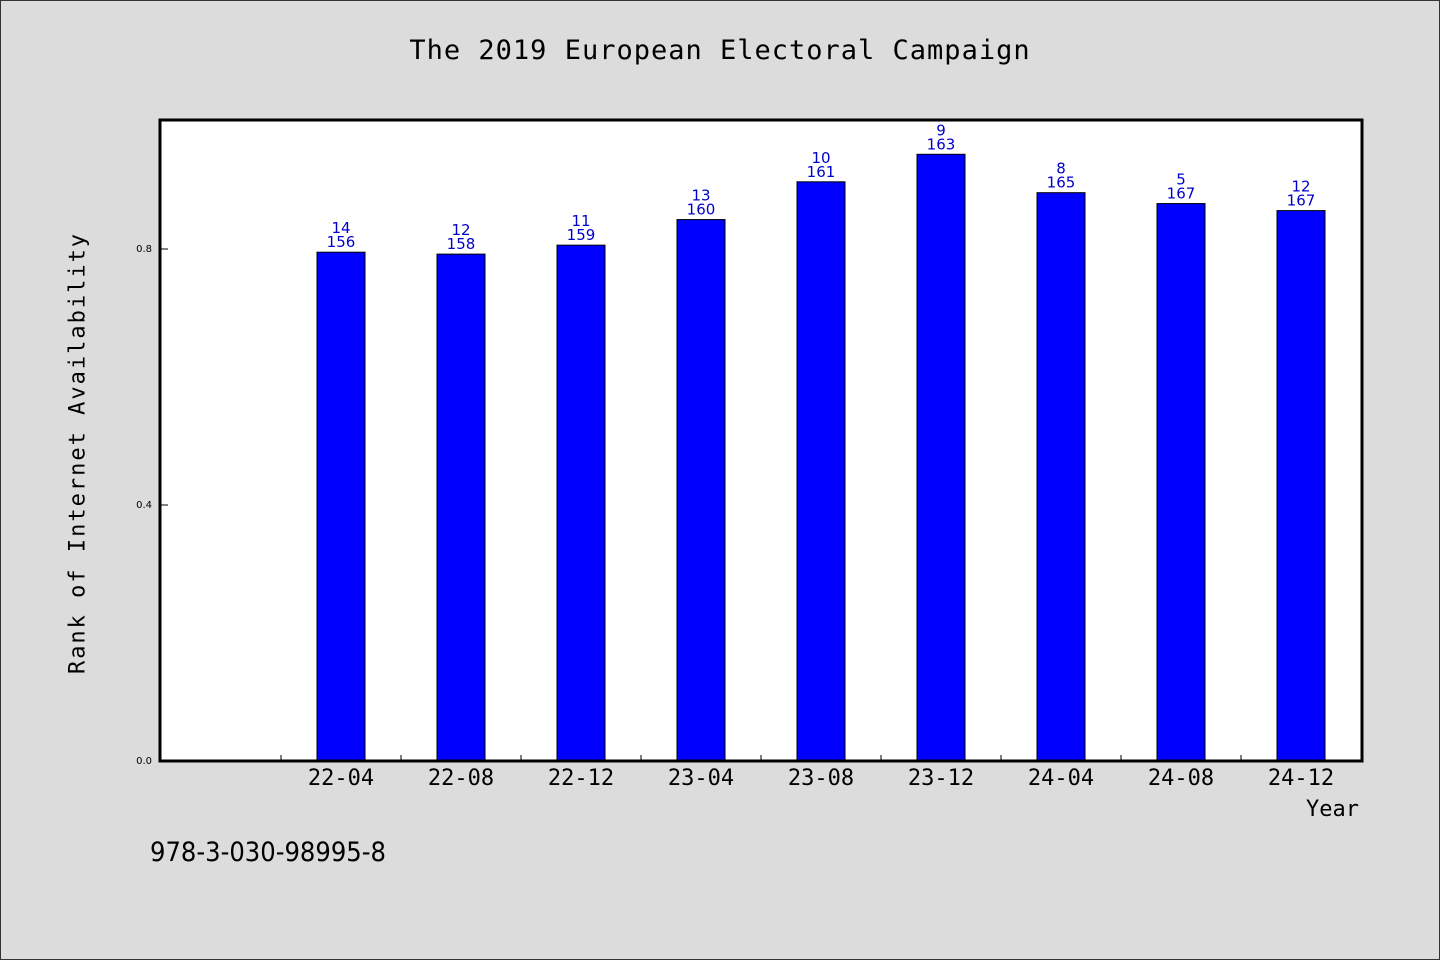  Describe the element at coordinates (1301, 778) in the screenshot. I see `x-tick-label: 24-12` at that location.